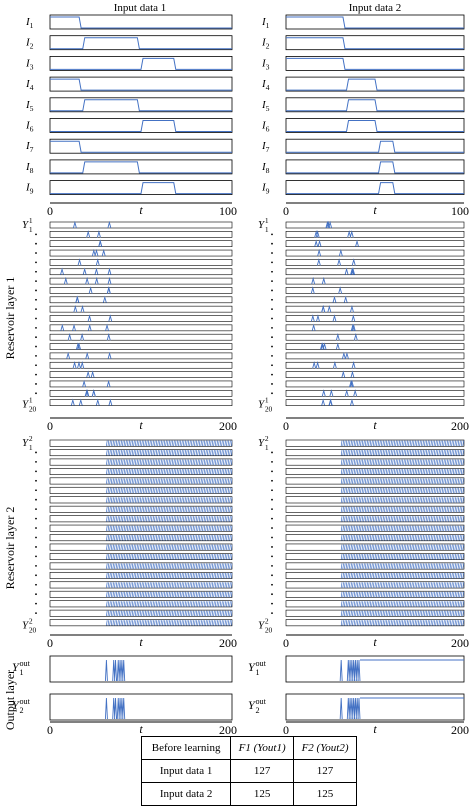  What do you see at coordinates (141, 642) in the screenshot?
I see `reservoir2-panel-xlabel: t` at bounding box center [141, 642].